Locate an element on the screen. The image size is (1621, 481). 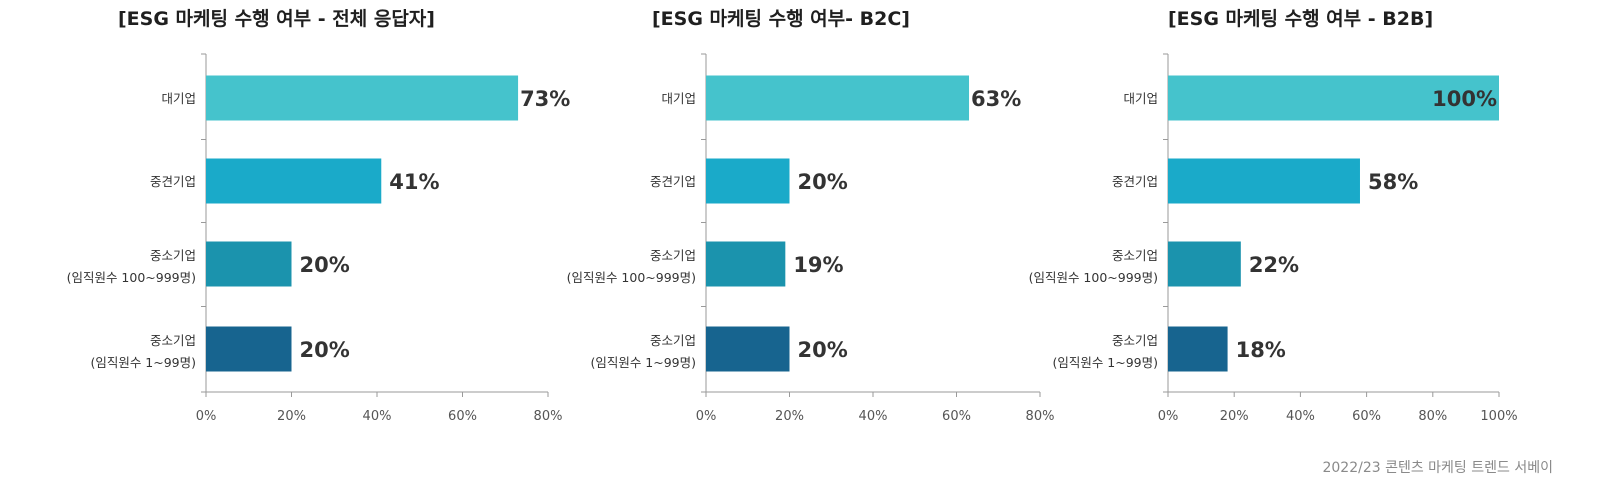
data-label: 58% is located at coordinates (1393, 182).